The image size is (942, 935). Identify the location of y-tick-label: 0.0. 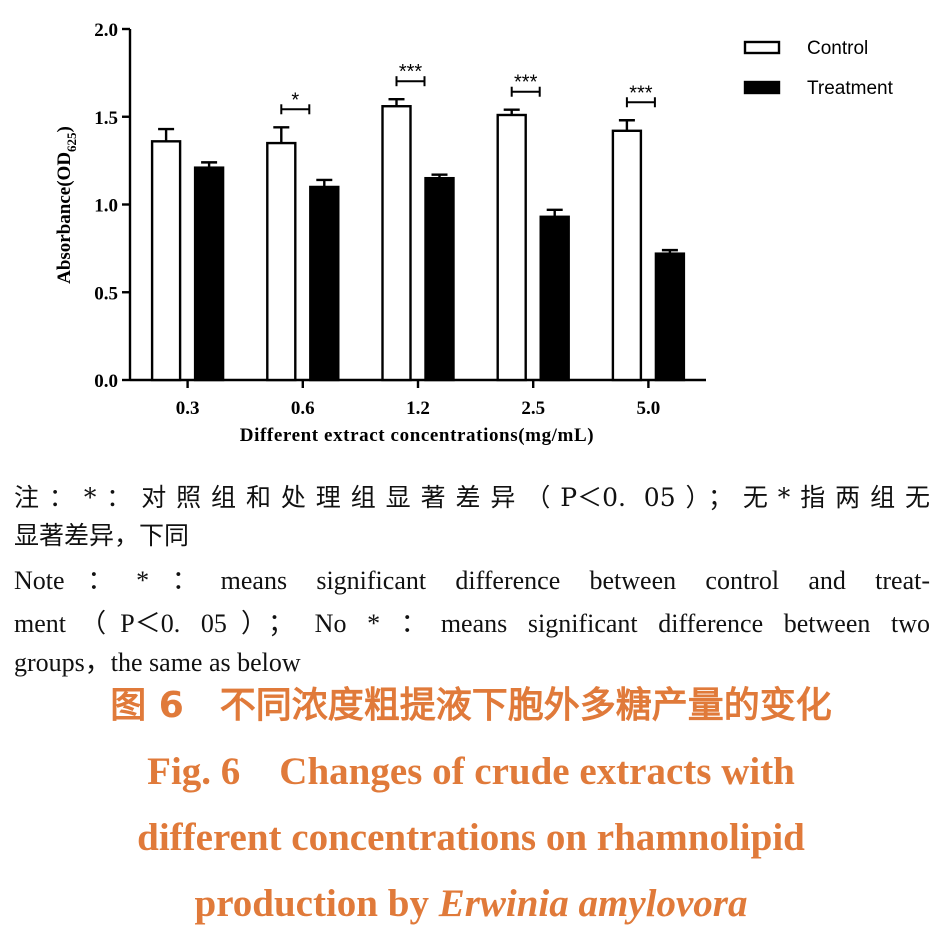
(106, 381).